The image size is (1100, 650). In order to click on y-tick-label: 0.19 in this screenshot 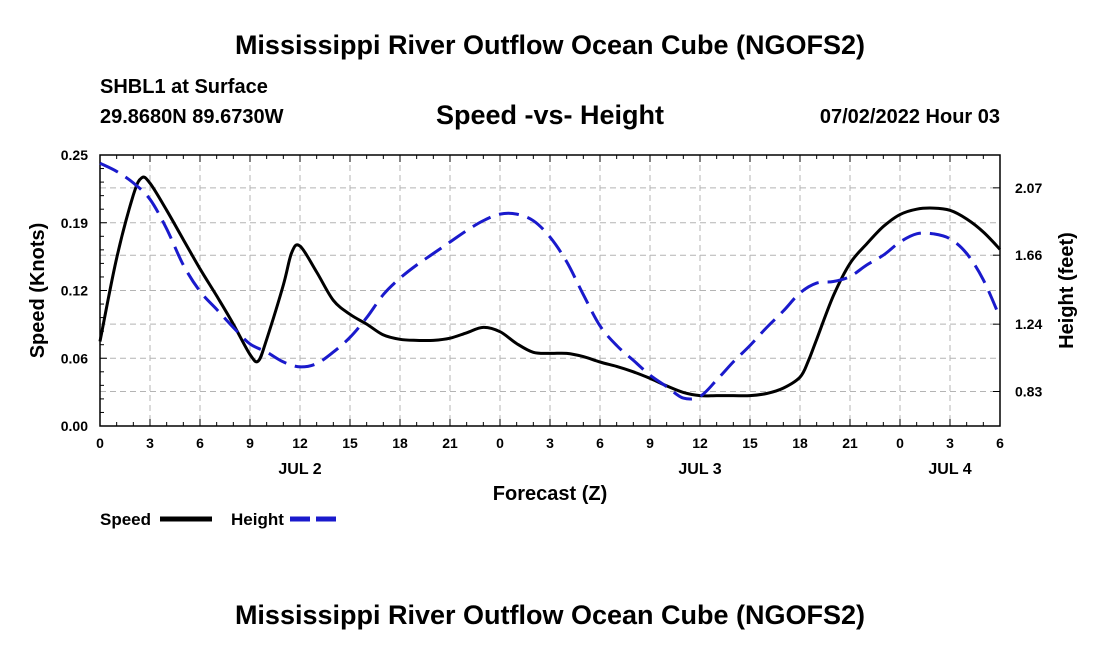, I will do `click(74, 223)`.